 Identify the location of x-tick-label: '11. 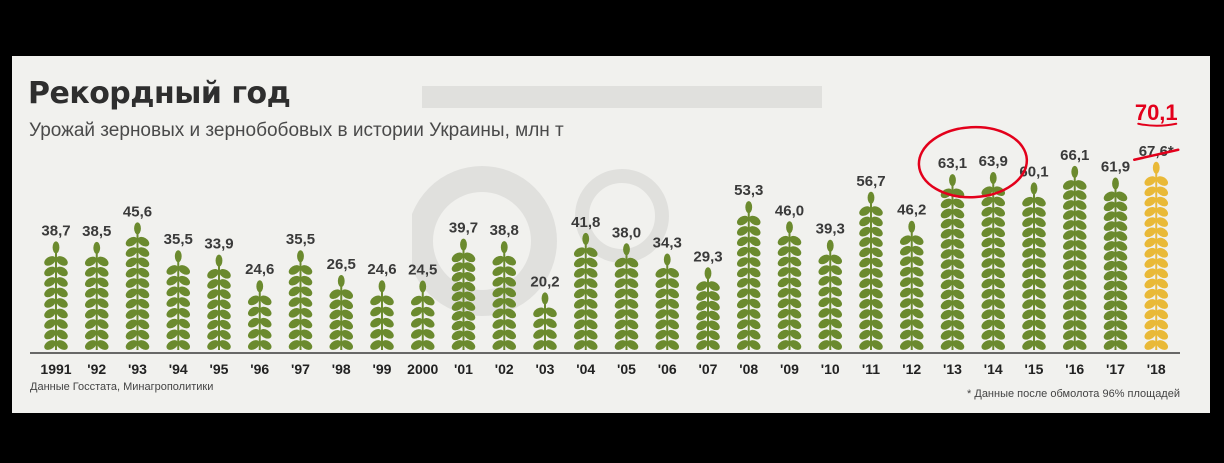
(871, 369).